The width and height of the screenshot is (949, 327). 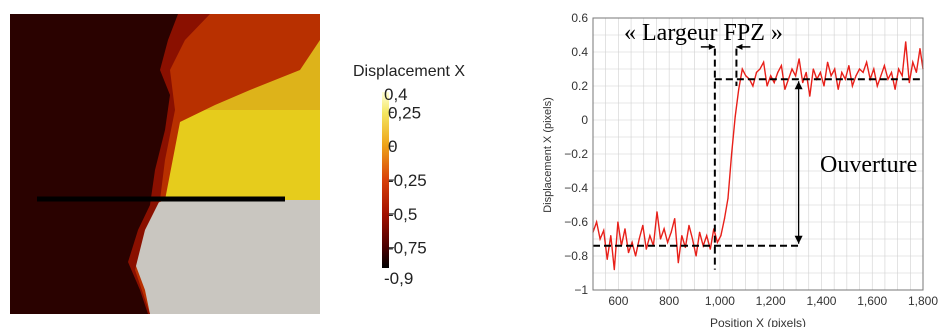 What do you see at coordinates (576, 256) in the screenshot?
I see `y-tick-label: −0.8` at bounding box center [576, 256].